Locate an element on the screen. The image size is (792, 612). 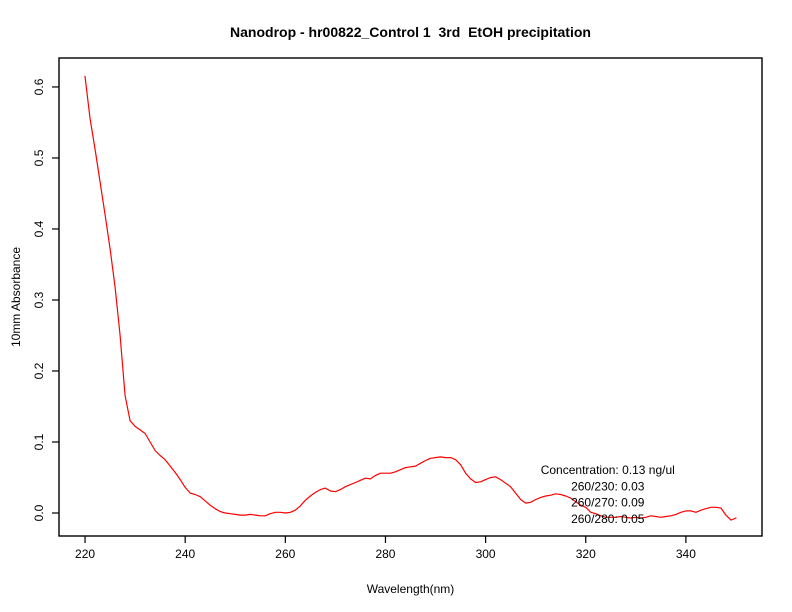
x-axis-label: Wavelength(nm) is located at coordinates (411, 589).